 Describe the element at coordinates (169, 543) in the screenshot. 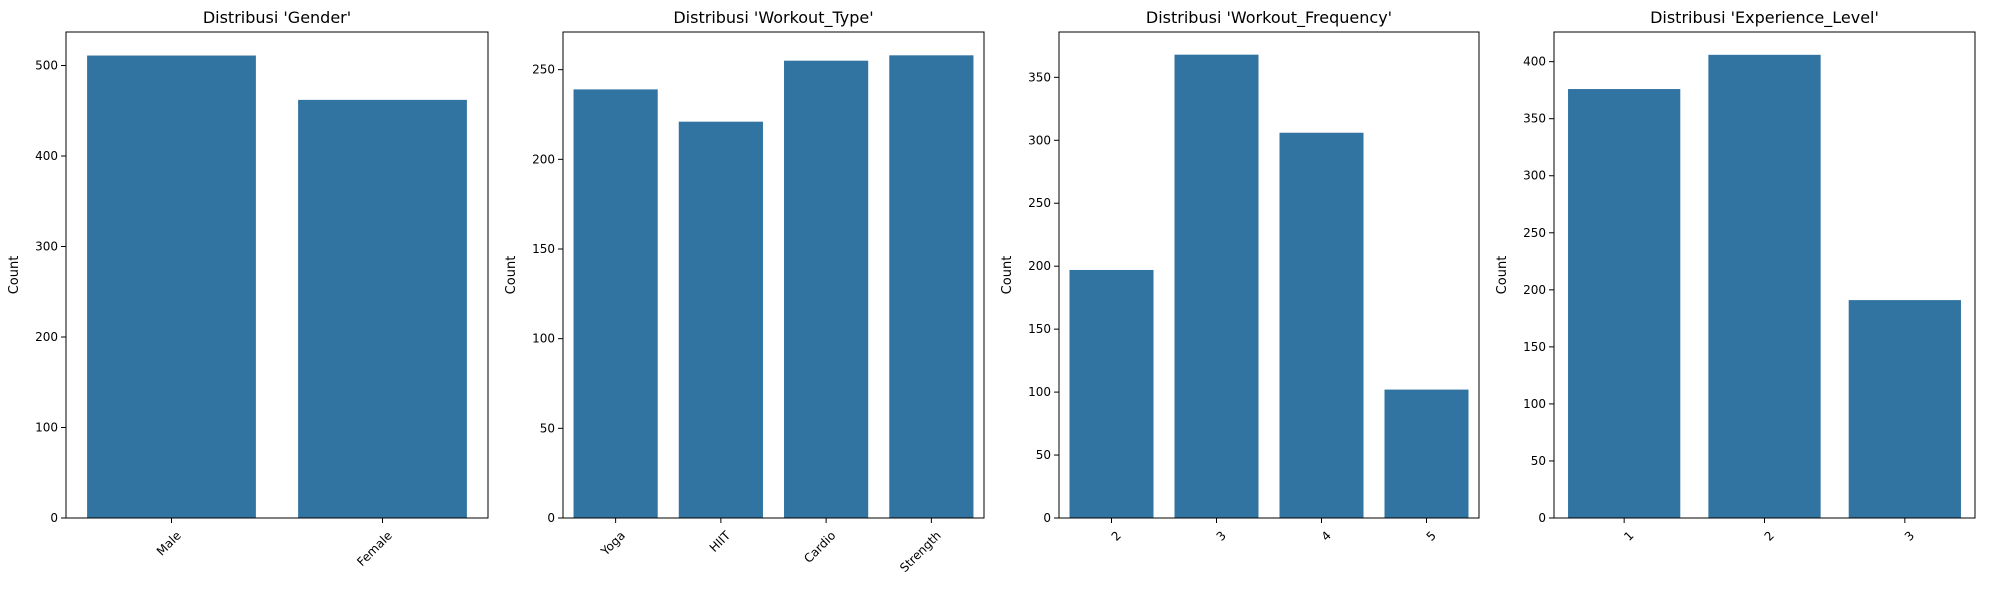

I see `x-tick-label: Male` at that location.